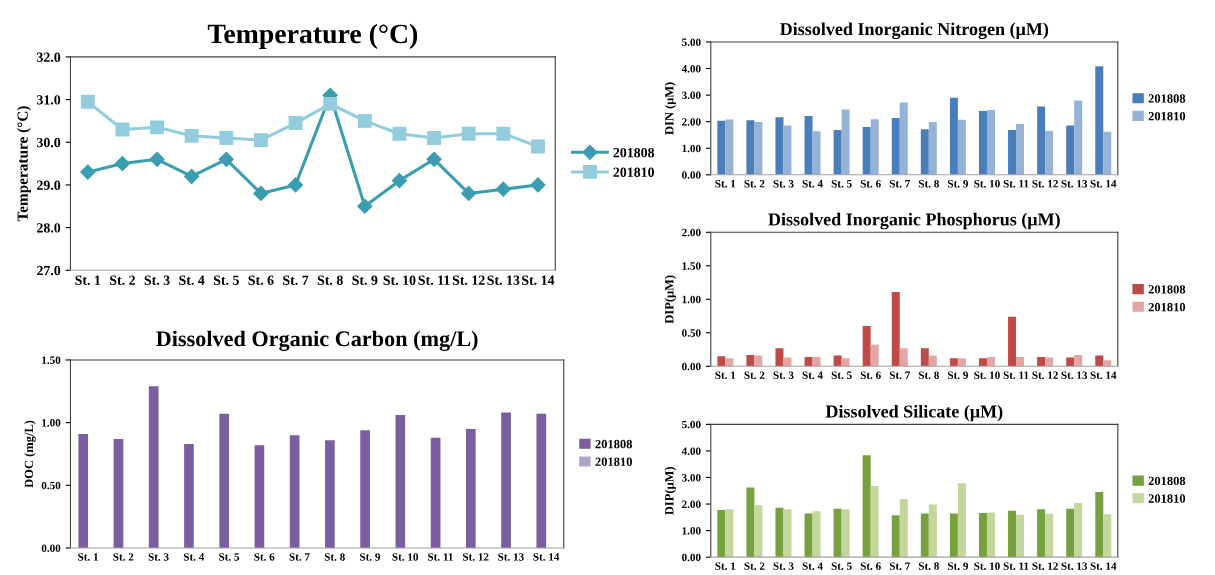 Image resolution: width=1215 pixels, height=575 pixels. Describe the element at coordinates (49, 185) in the screenshot. I see `y-tick-label: 29.0` at that location.